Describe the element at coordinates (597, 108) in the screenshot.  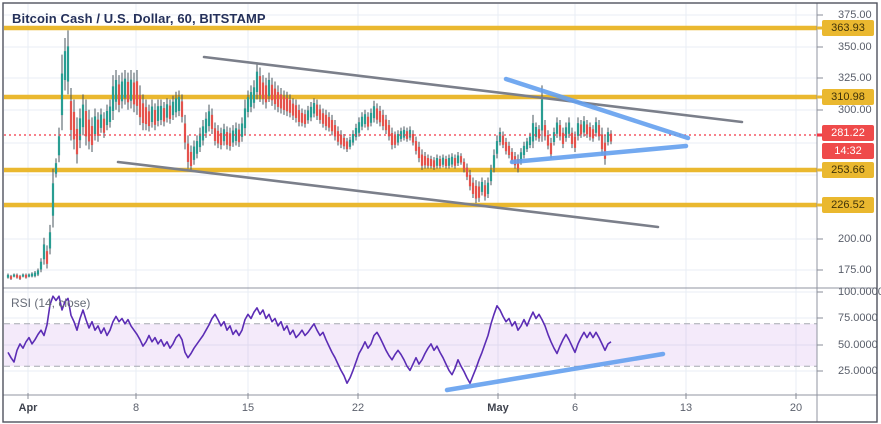
I see `trendline-wedge-resistance` at that location.